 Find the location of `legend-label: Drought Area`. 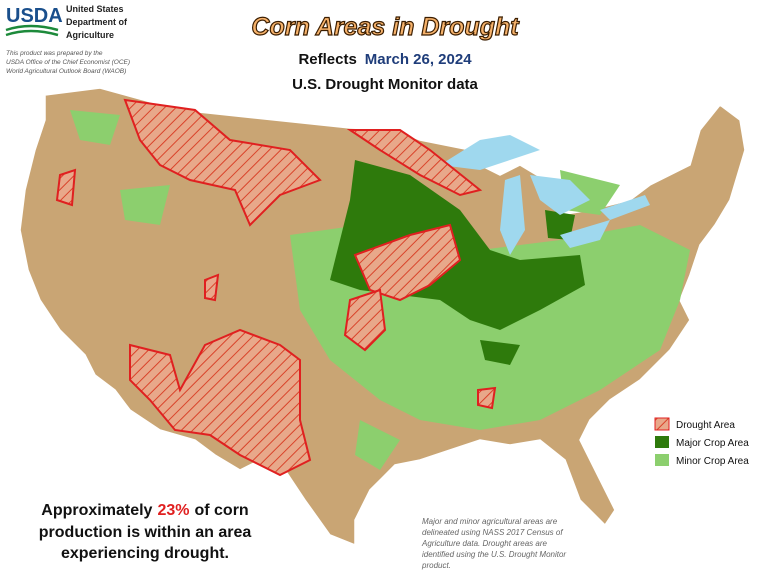

legend-label: Drought Area is located at coordinates (705, 425).